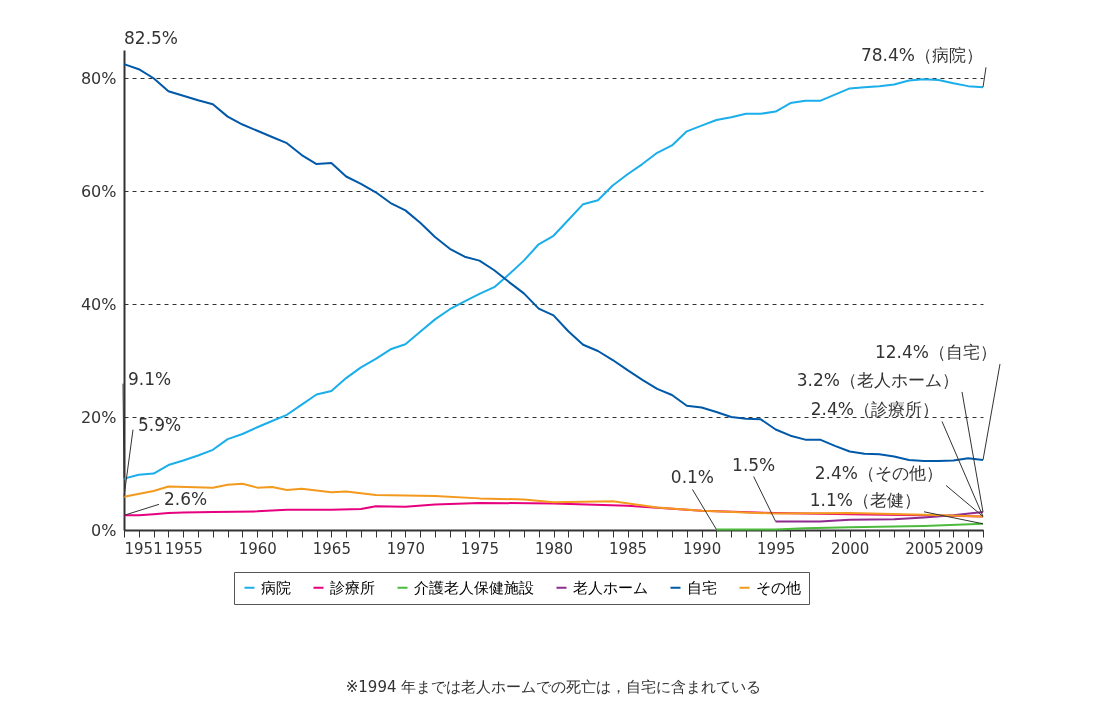 The image size is (1111, 712). I want to click on x-tick-label: 1980, so click(554, 548).